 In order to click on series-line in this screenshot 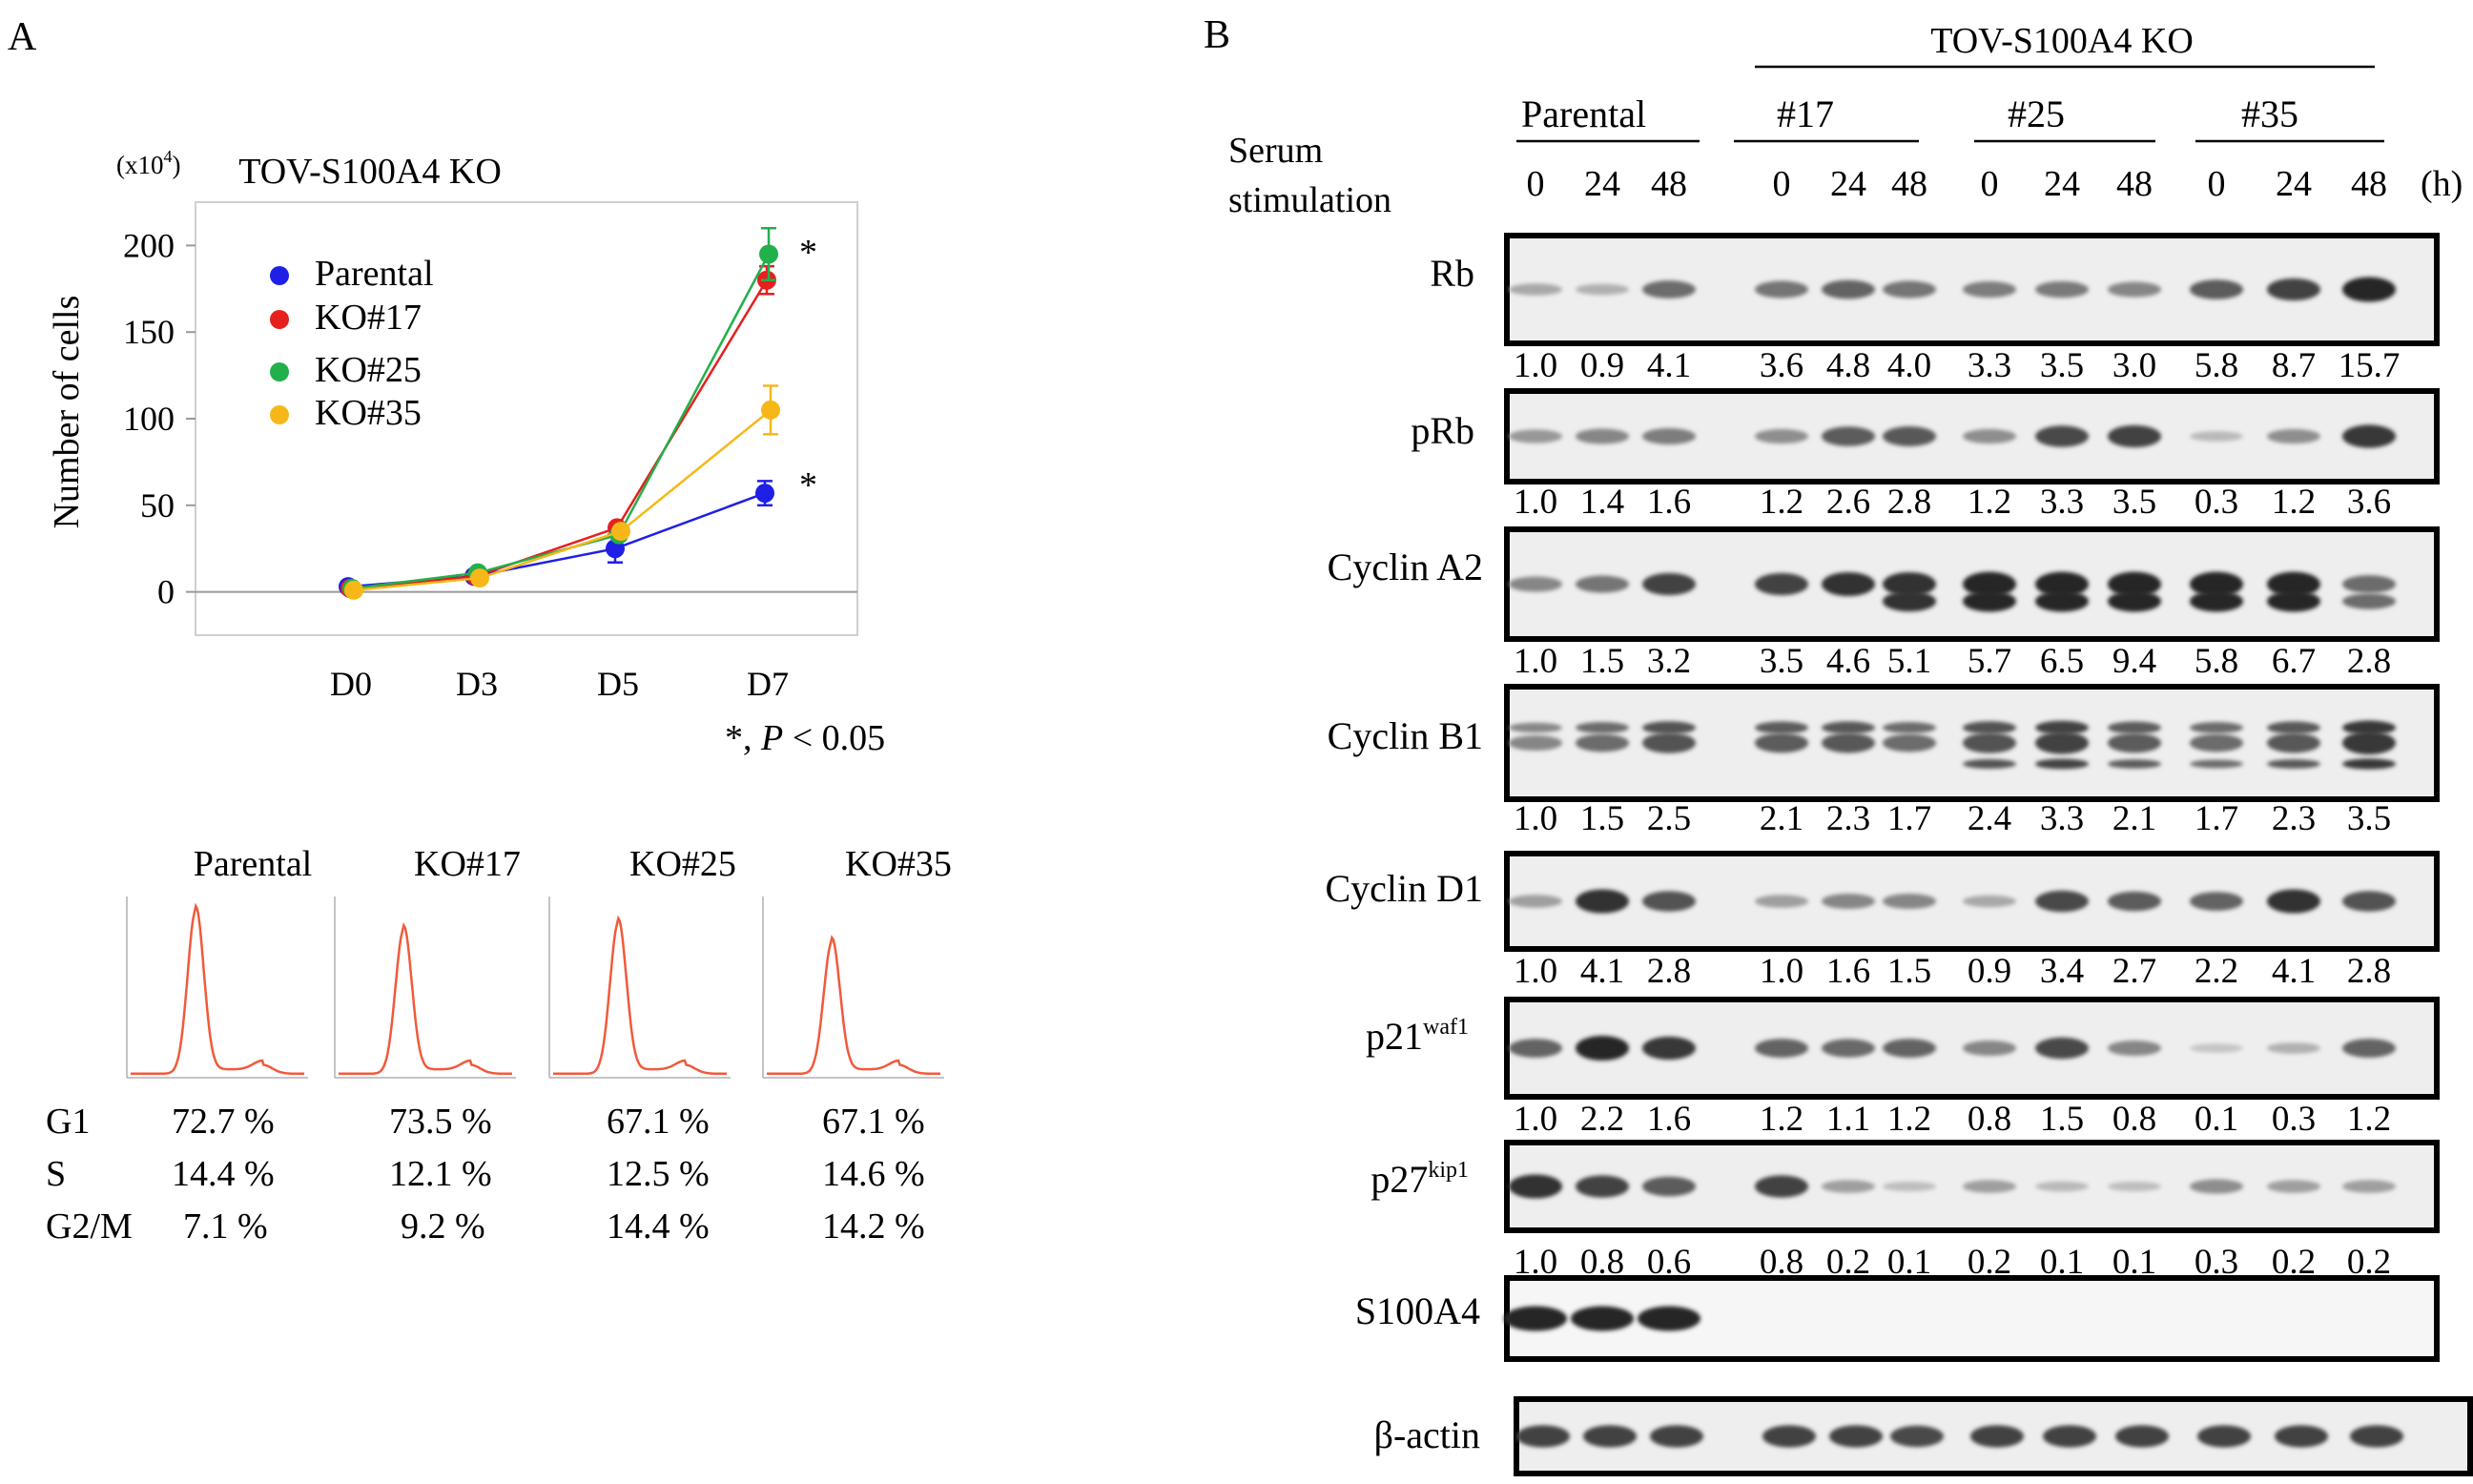, I will do `click(563, 500)`.